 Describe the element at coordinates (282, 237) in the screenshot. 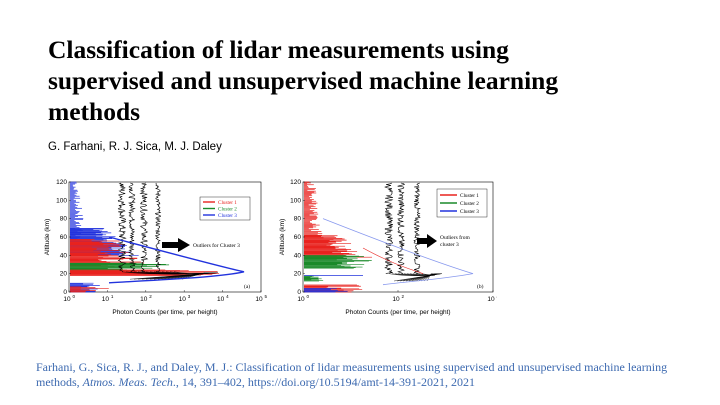

I see `figure-b-ylabel: Altitude (km)` at that location.